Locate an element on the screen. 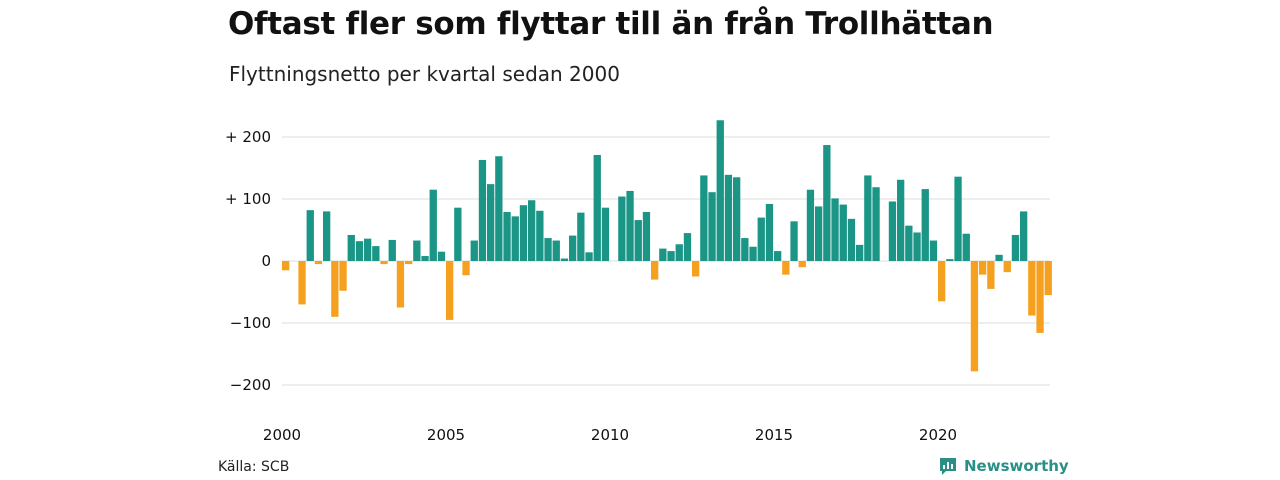  y-tick-label: −100 is located at coordinates (250, 323).